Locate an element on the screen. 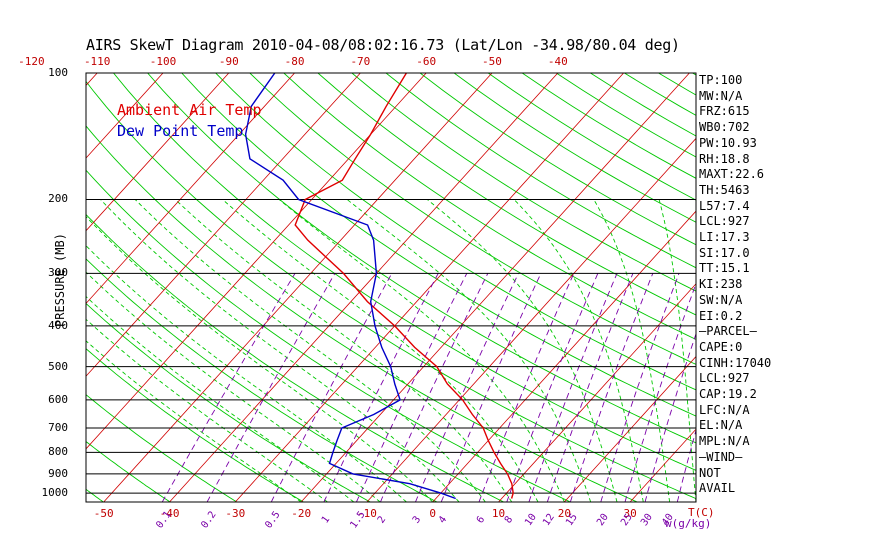  sounding-index: TT:15.1 is located at coordinates (724, 268).